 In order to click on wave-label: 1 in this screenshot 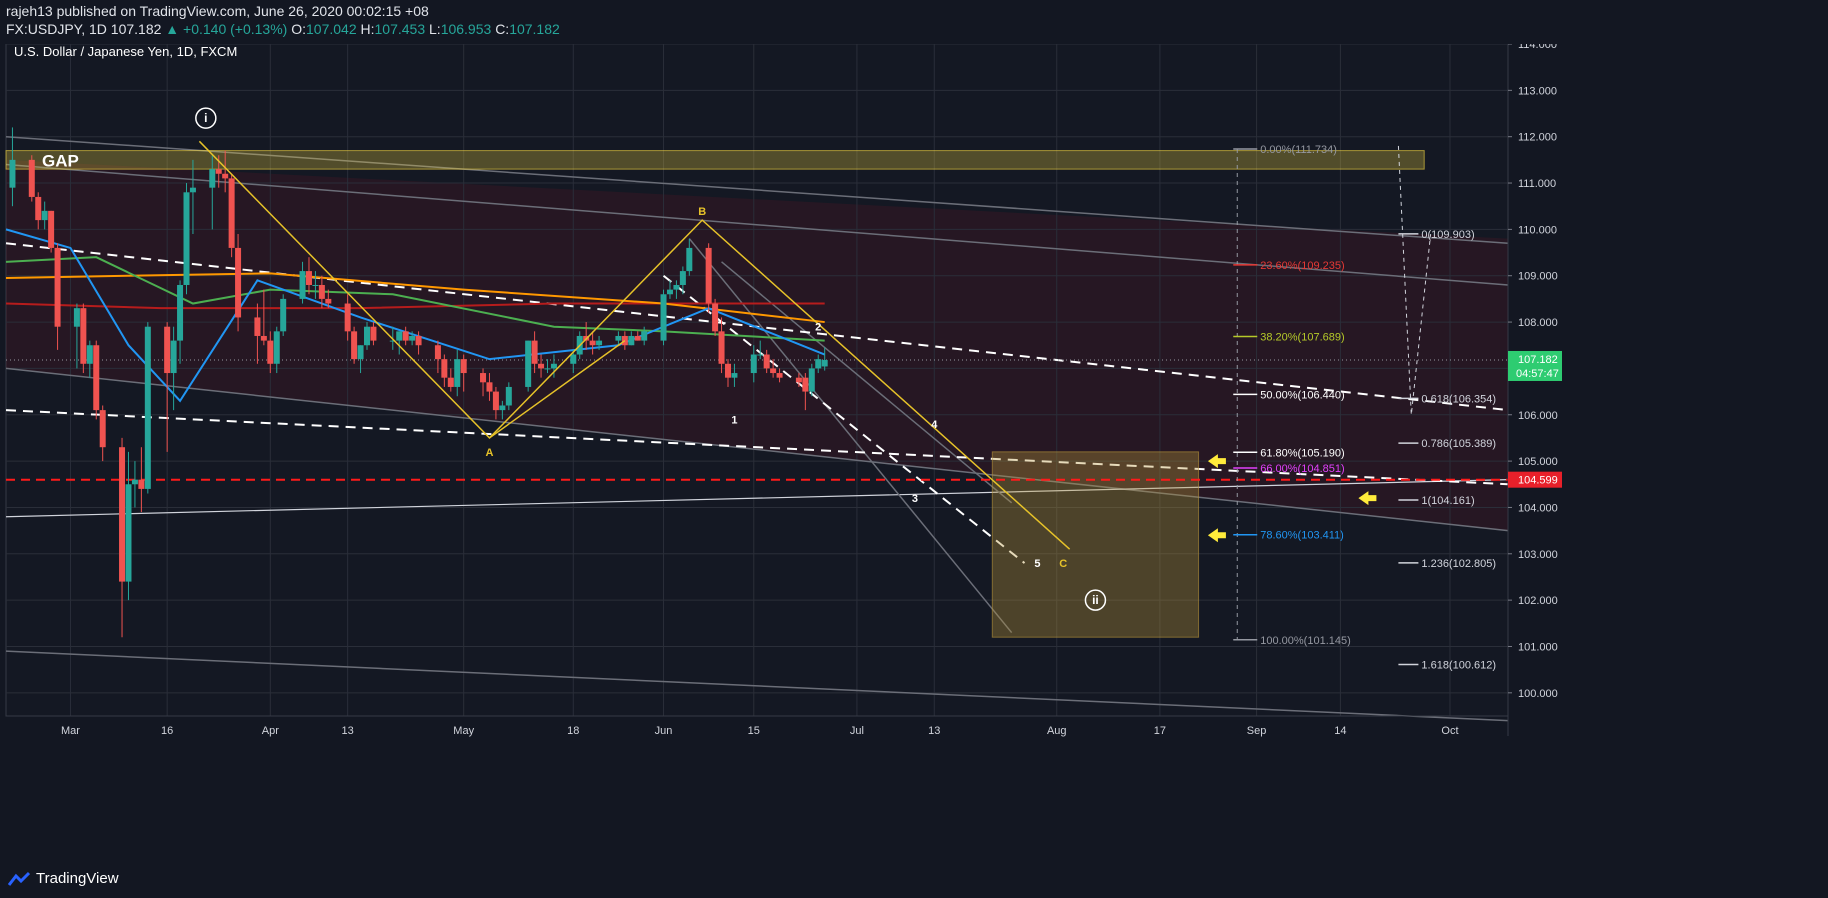, I will do `click(734, 420)`.